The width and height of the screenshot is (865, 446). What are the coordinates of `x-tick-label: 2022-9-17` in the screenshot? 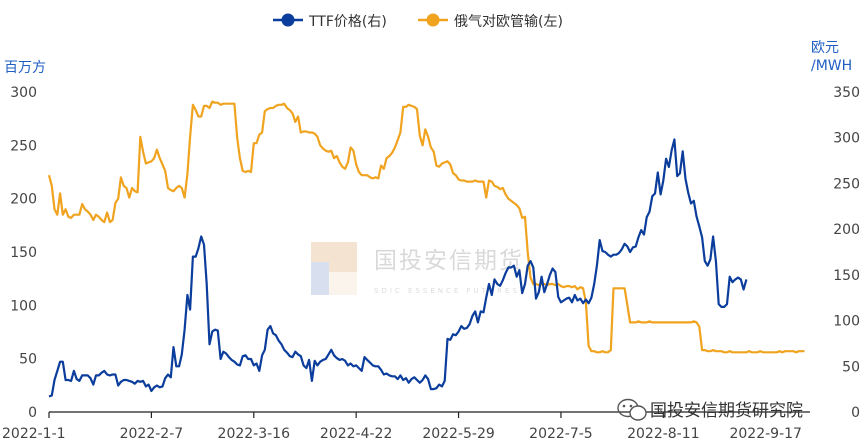 It's located at (765, 434).